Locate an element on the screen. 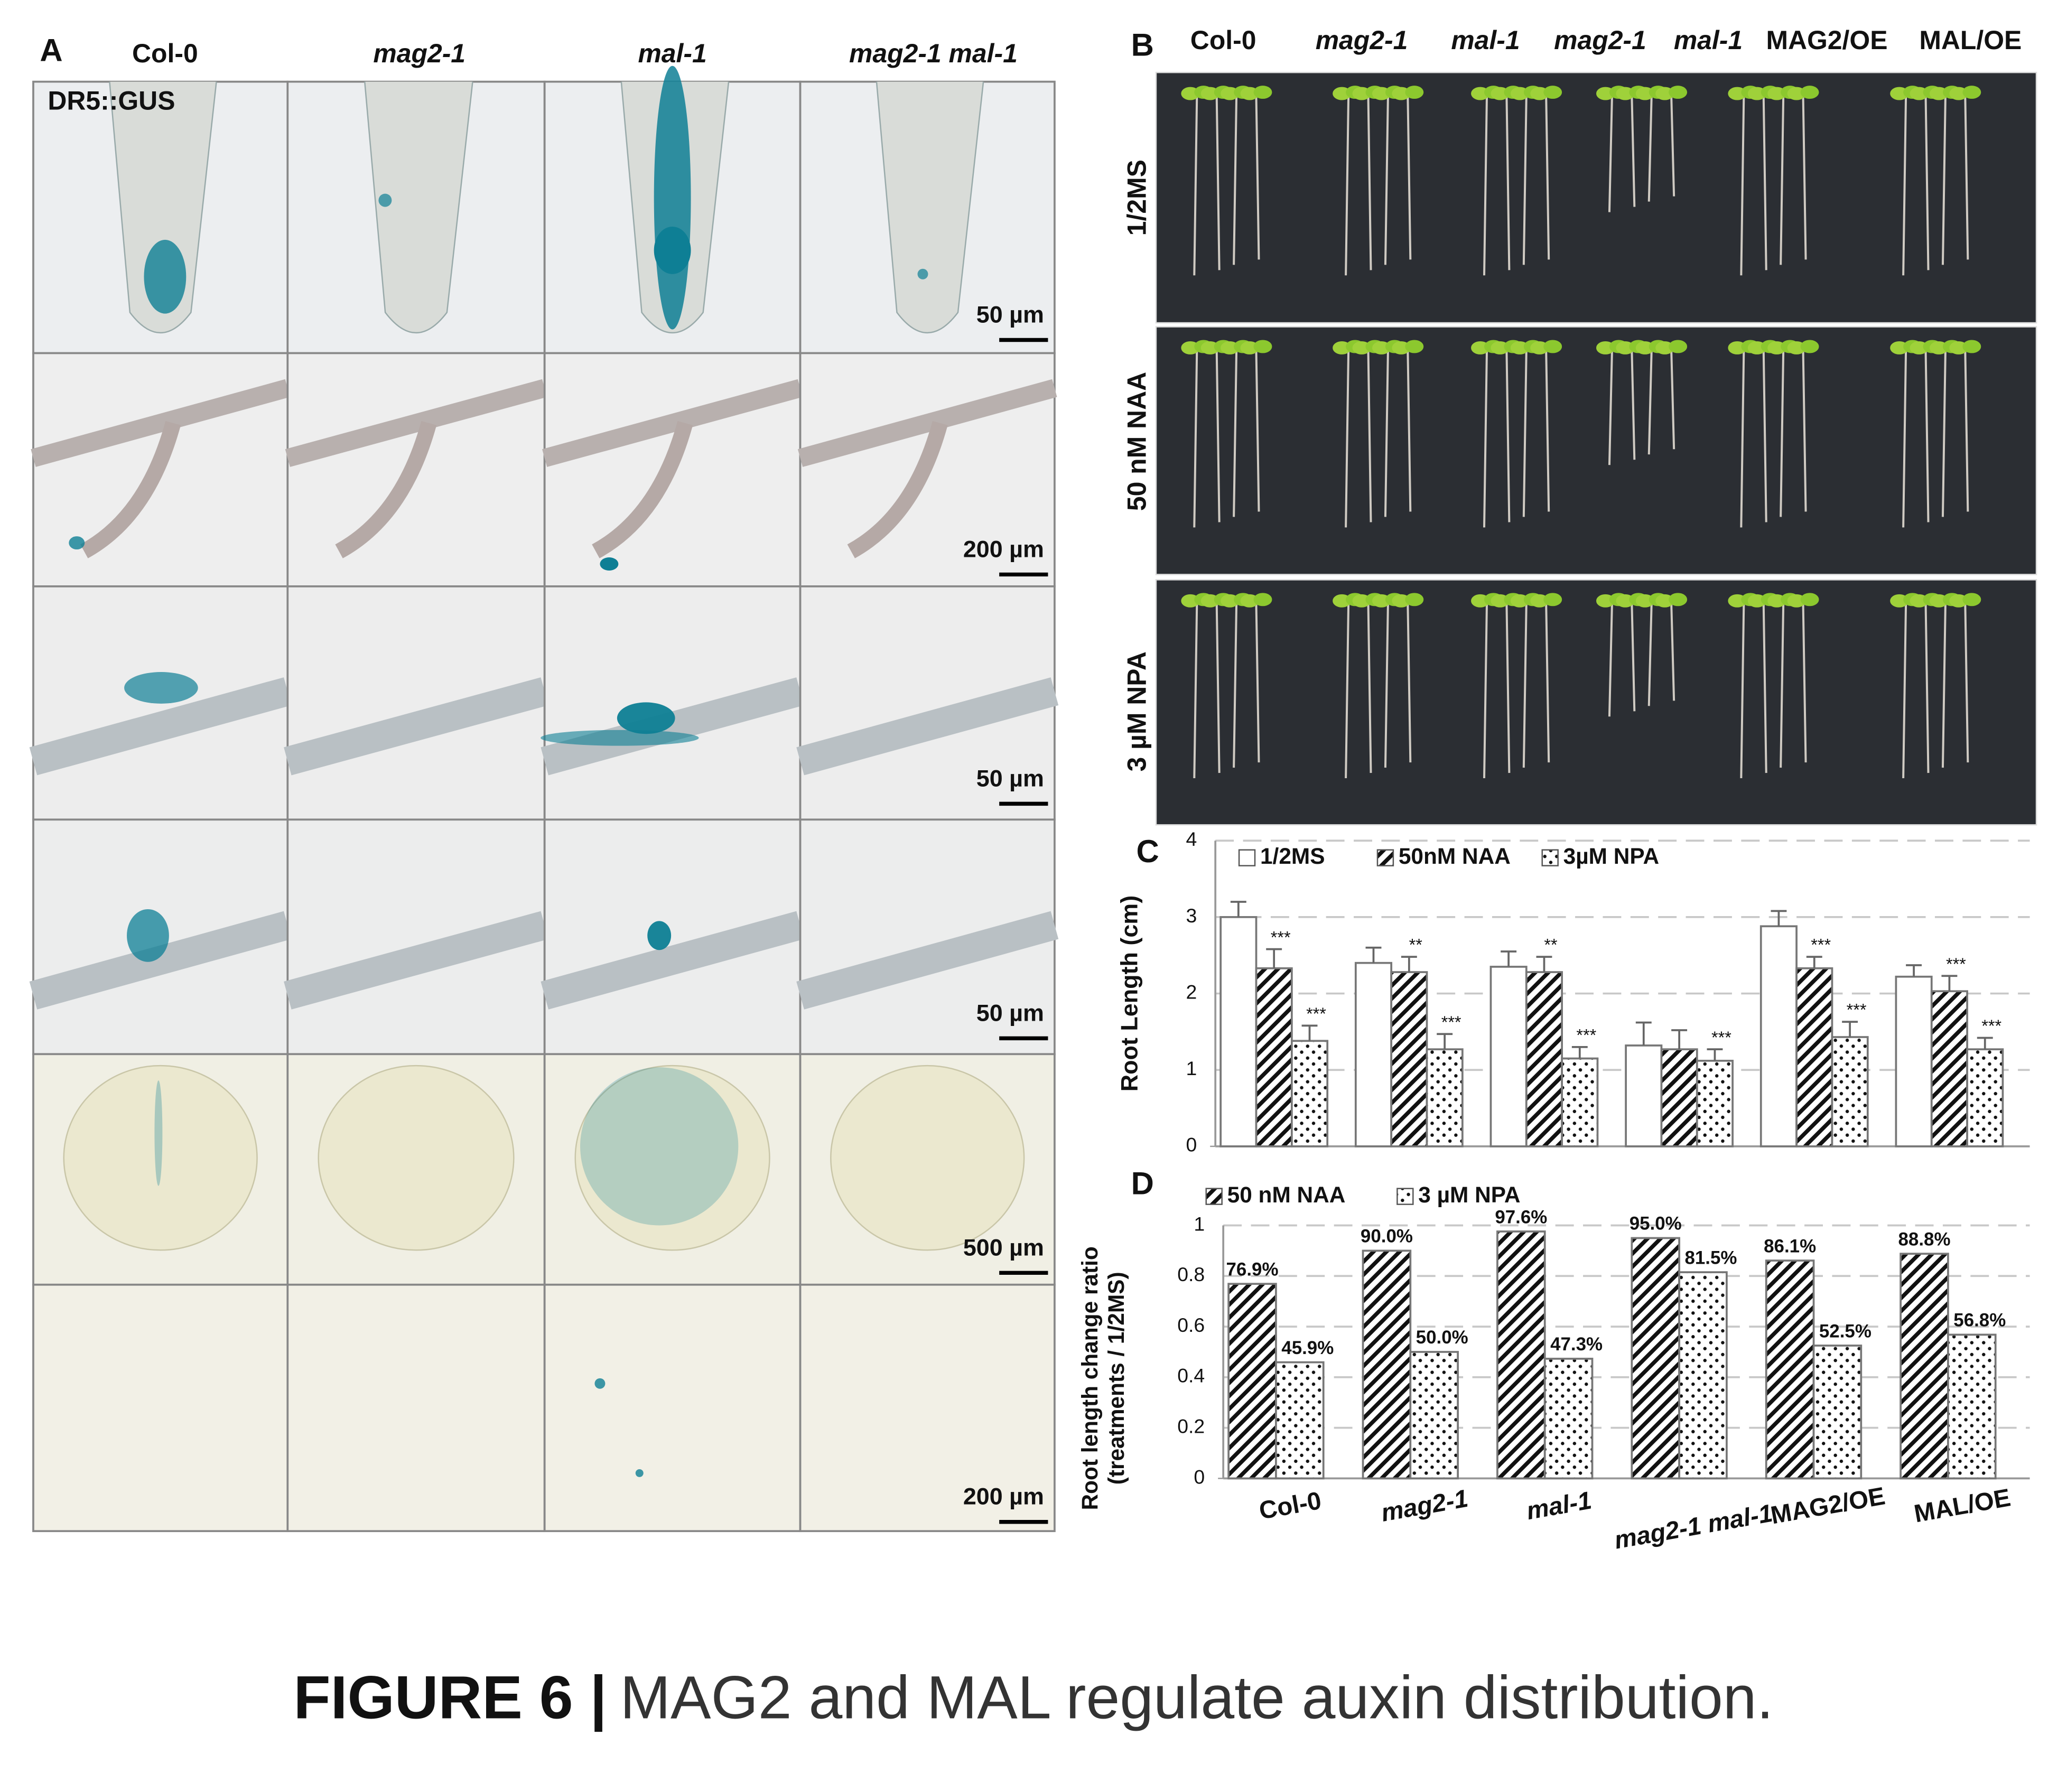 The image size is (2067, 1792). legend-swatch is located at coordinates (1550, 857).